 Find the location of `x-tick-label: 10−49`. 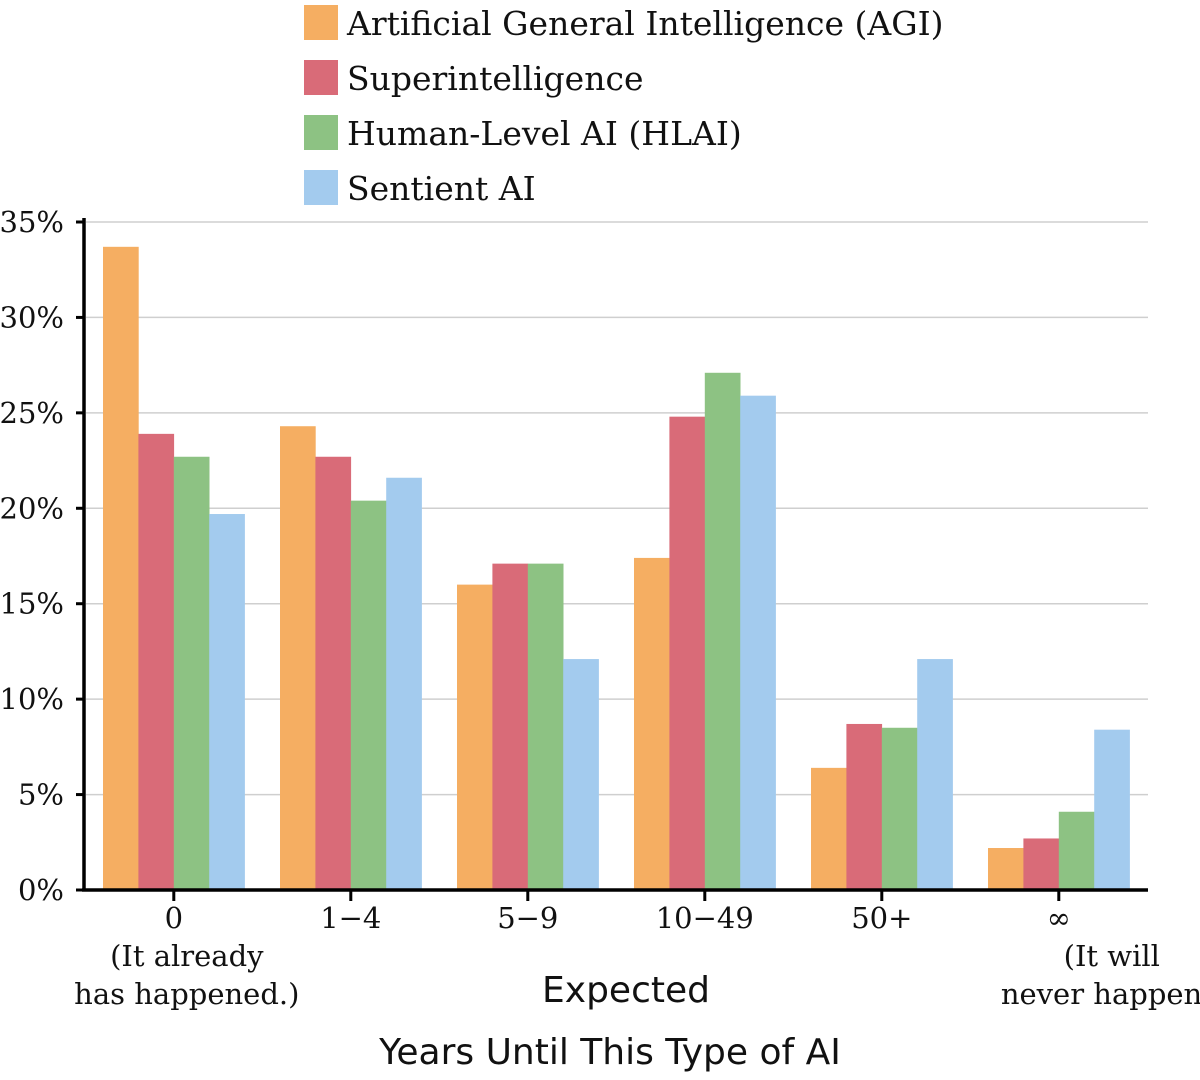

x-tick-label: 10−49 is located at coordinates (705, 918).